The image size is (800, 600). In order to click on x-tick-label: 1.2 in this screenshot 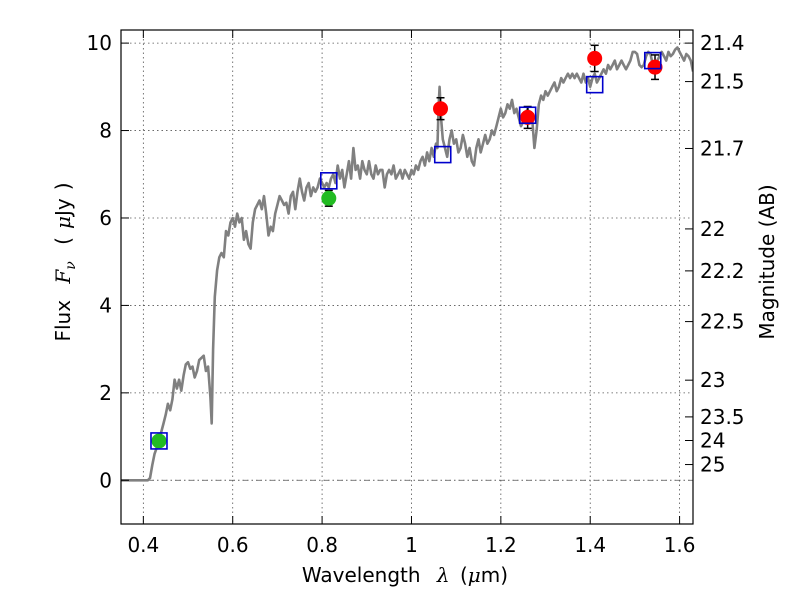, I will do `click(501, 545)`.